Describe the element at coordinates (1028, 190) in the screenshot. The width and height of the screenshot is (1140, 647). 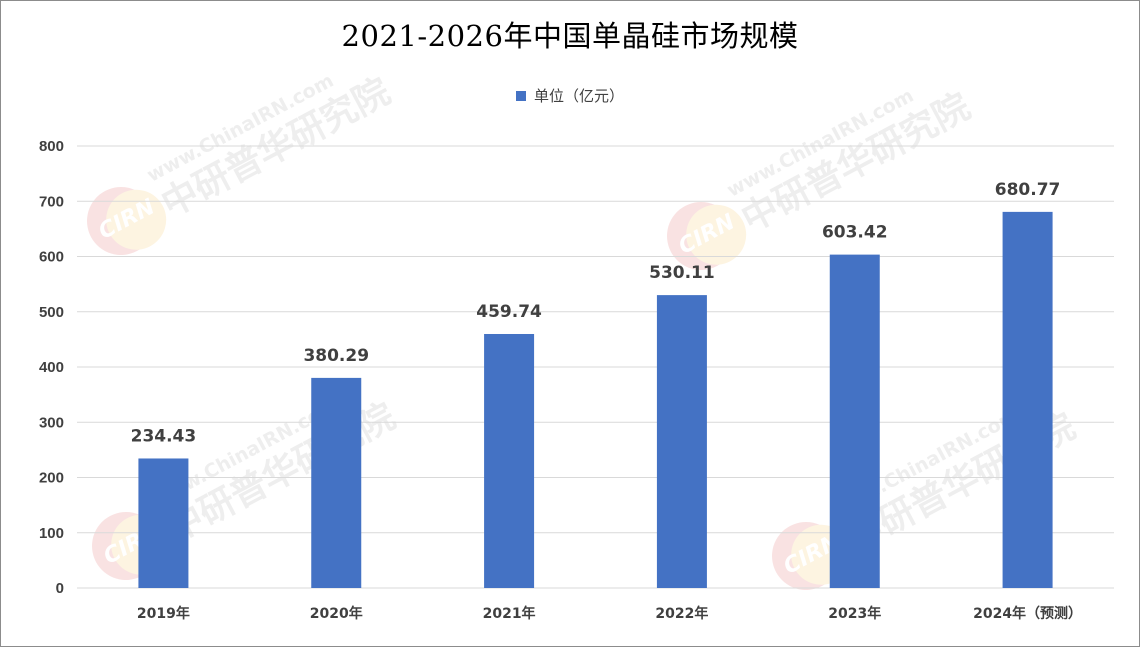
I see `data-label: 680.77` at that location.